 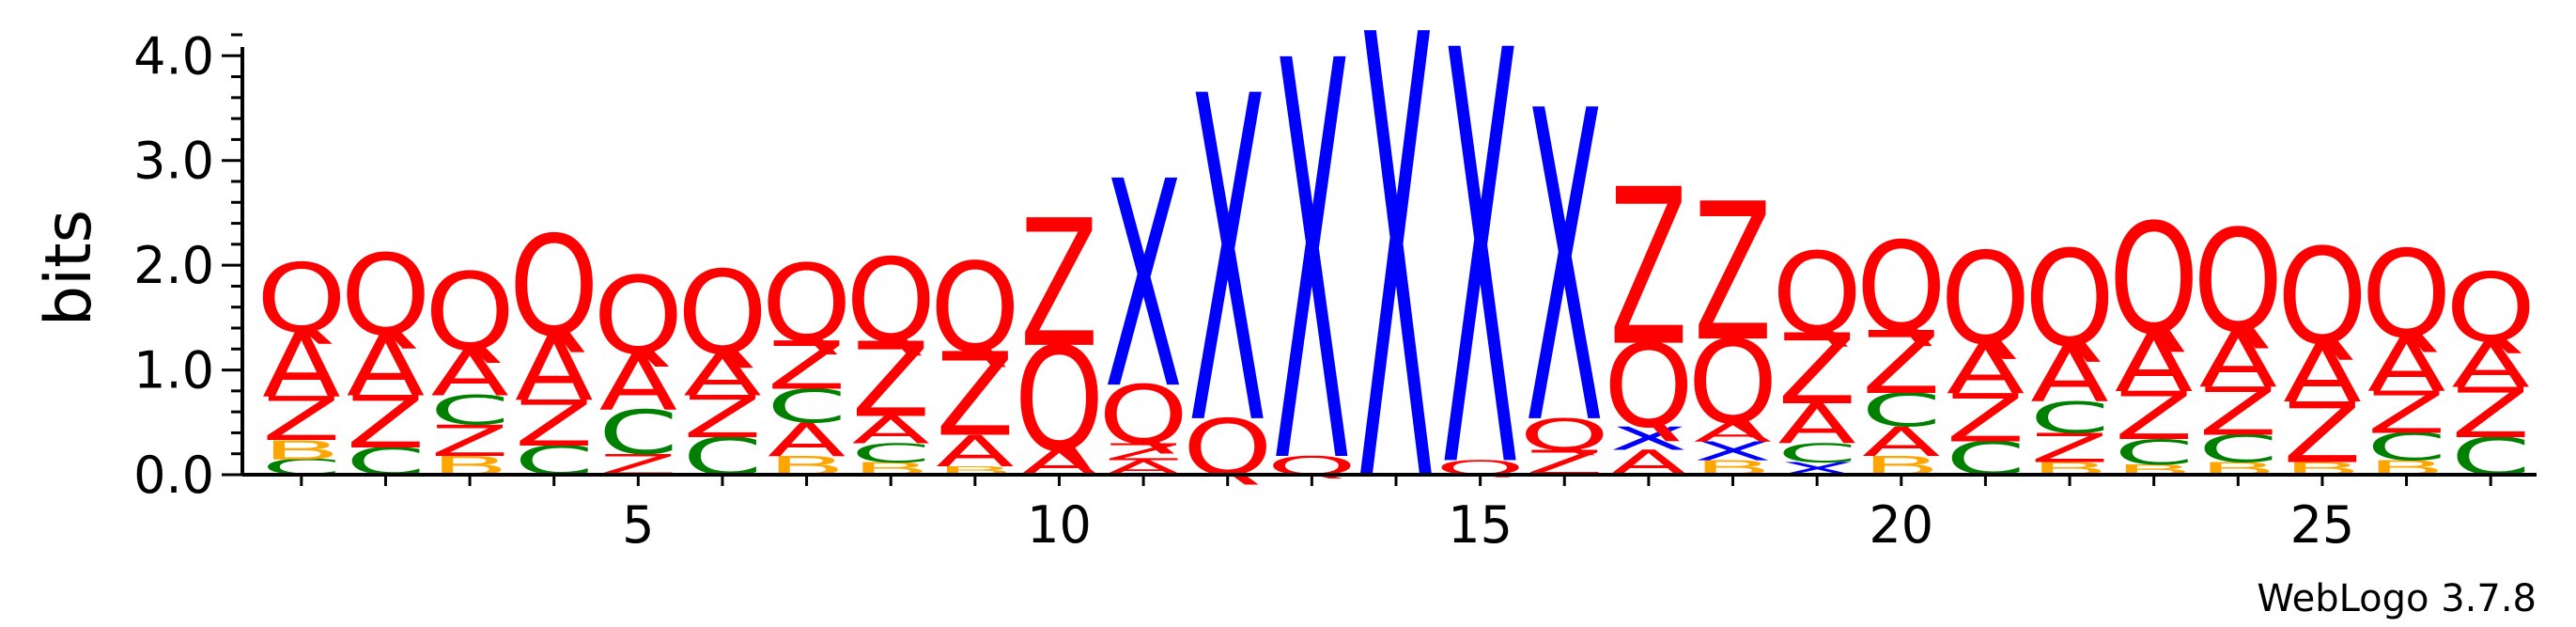 What do you see at coordinates (2397, 598) in the screenshot?
I see `weblogo-credit: WebLogo 3.7.8` at bounding box center [2397, 598].